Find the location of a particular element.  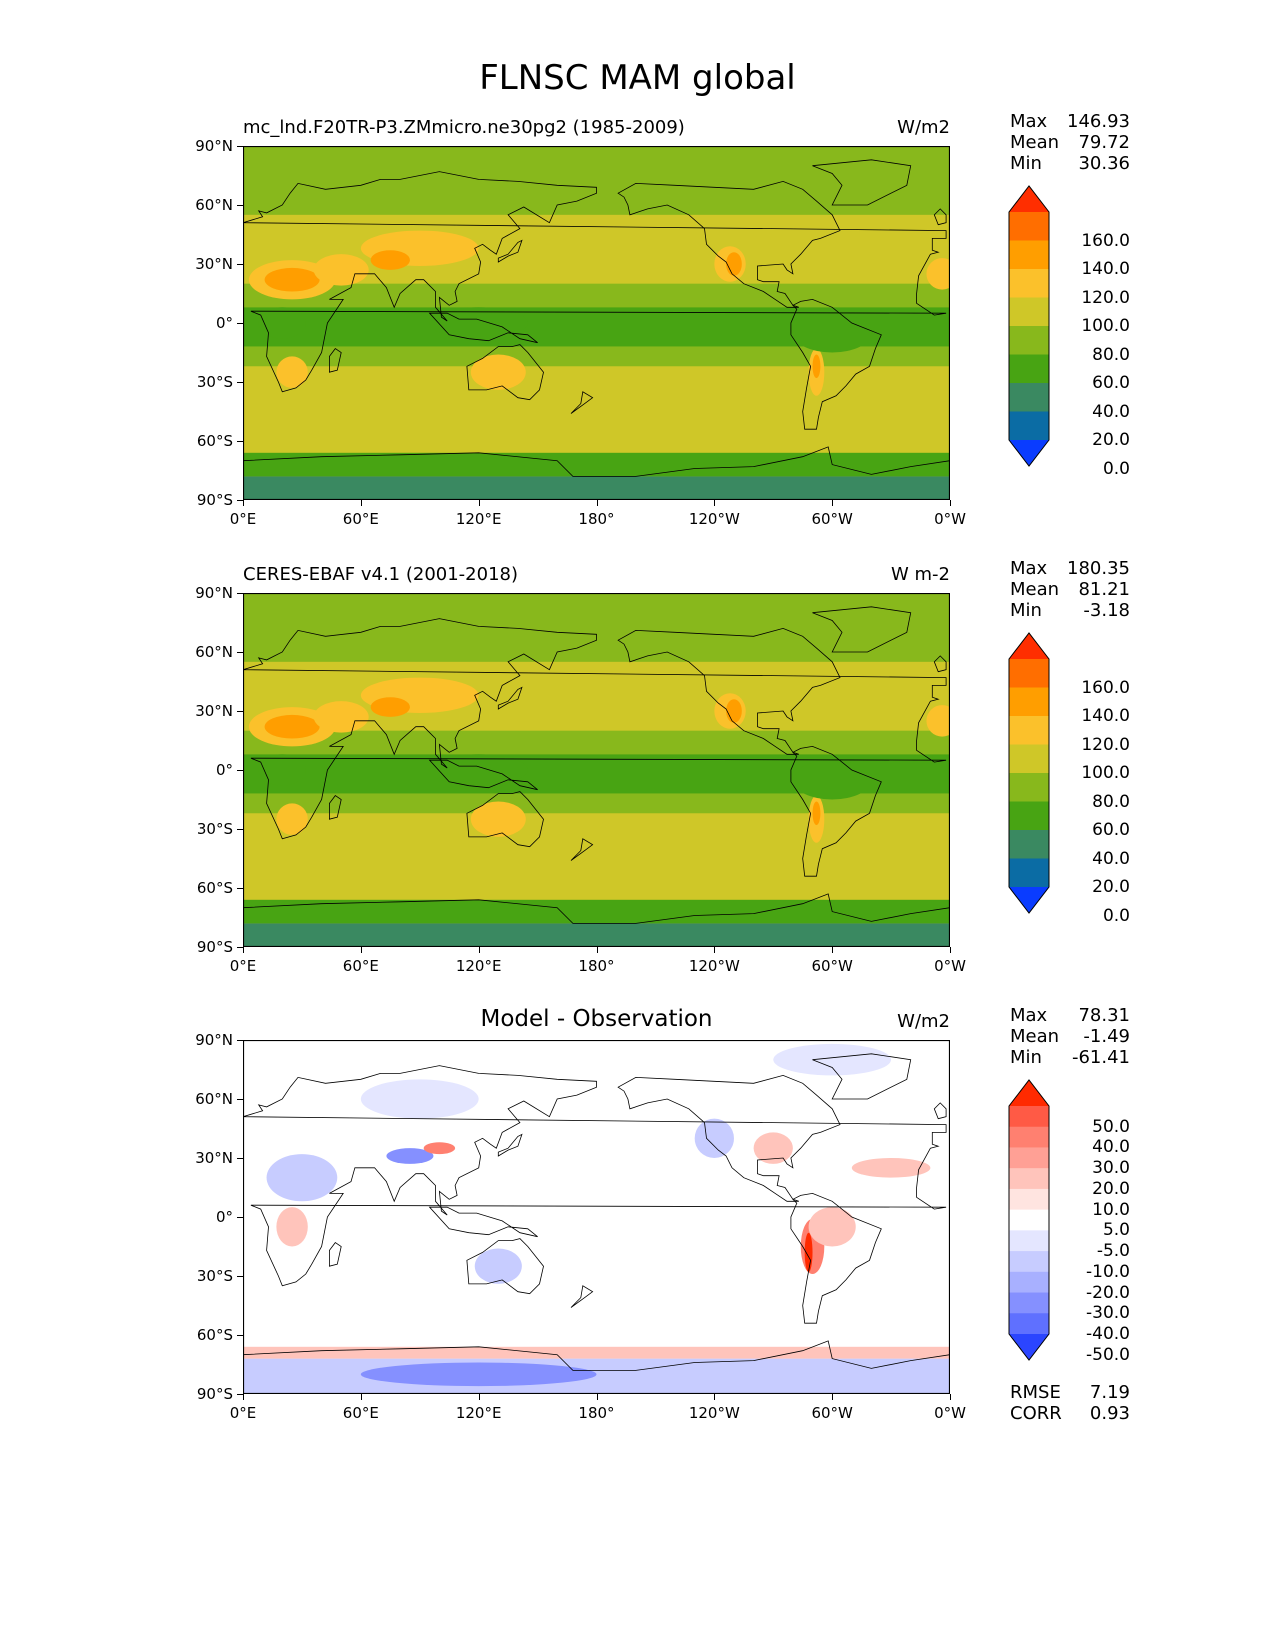

x-tick-label: 180° is located at coordinates (596, 519).